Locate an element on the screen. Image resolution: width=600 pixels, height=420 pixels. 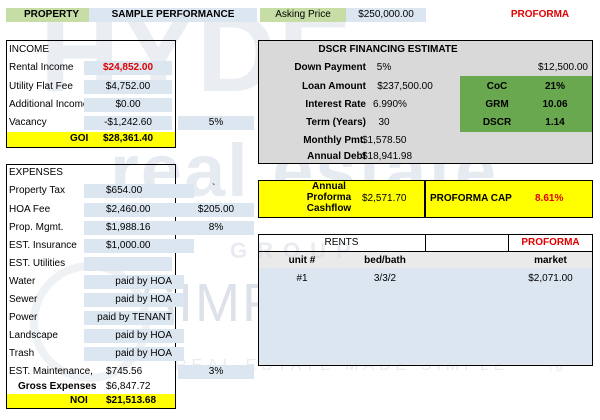
dscr-title: DSCR FINANCING ESTIMATE is located at coordinates (388, 49).